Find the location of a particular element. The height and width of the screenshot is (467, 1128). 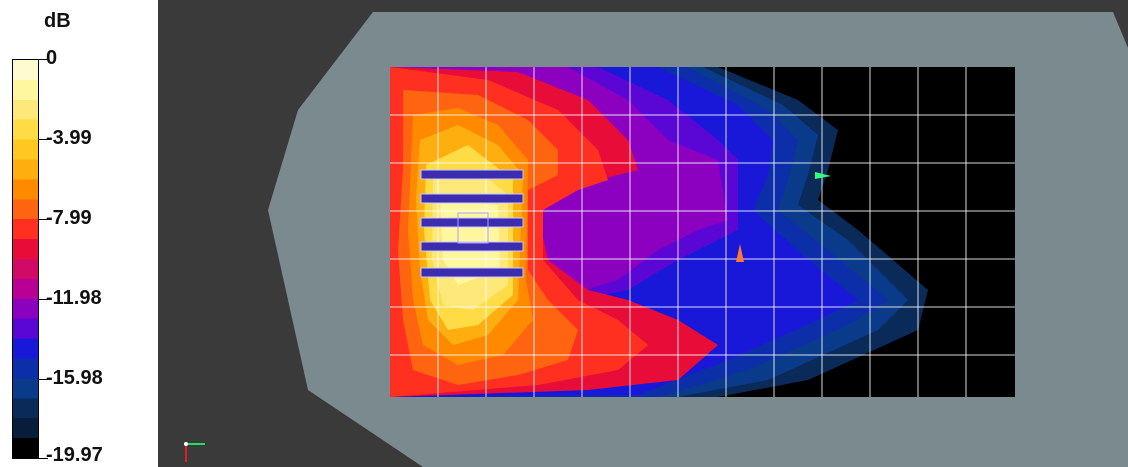

legend-label-5: -19.97 is located at coordinates (74, 455).